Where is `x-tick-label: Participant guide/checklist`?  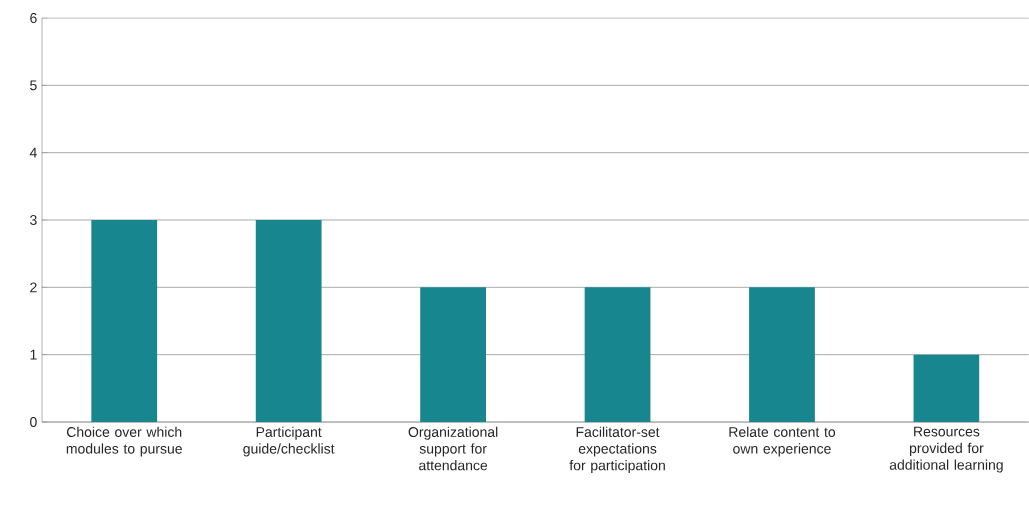 x-tick-label: Participant guide/checklist is located at coordinates (289, 441).